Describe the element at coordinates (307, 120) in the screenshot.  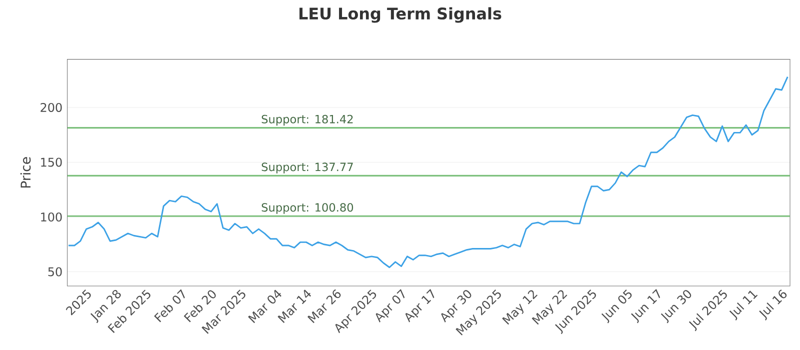
I see `ref-line-label: Support: 181.42` at that location.